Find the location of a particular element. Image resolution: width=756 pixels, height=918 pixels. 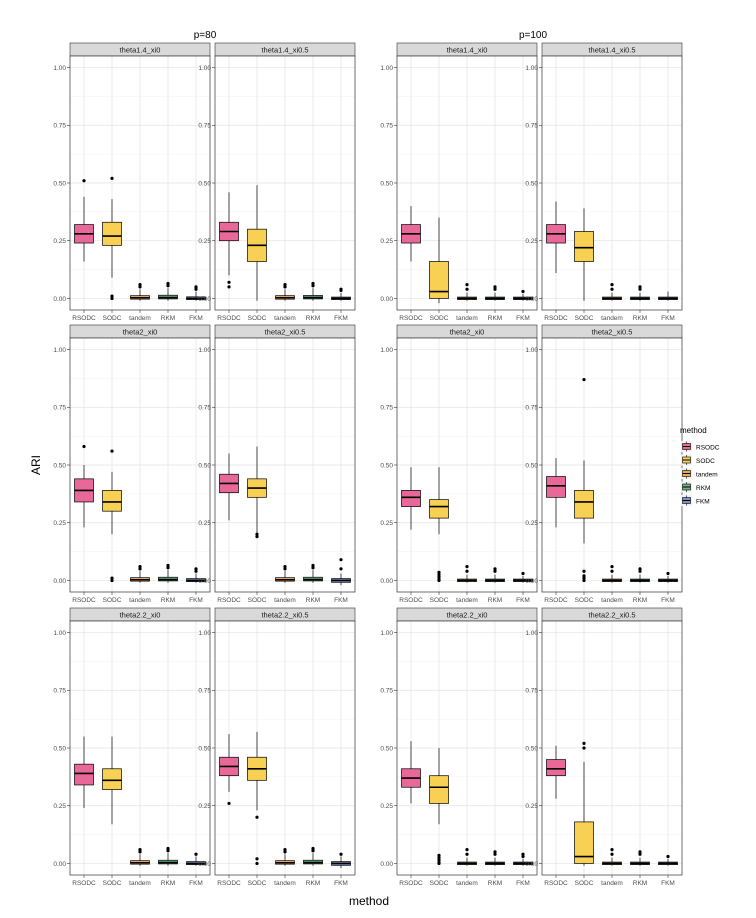

legend-item-rsodc: RSODC is located at coordinates (700, 446).